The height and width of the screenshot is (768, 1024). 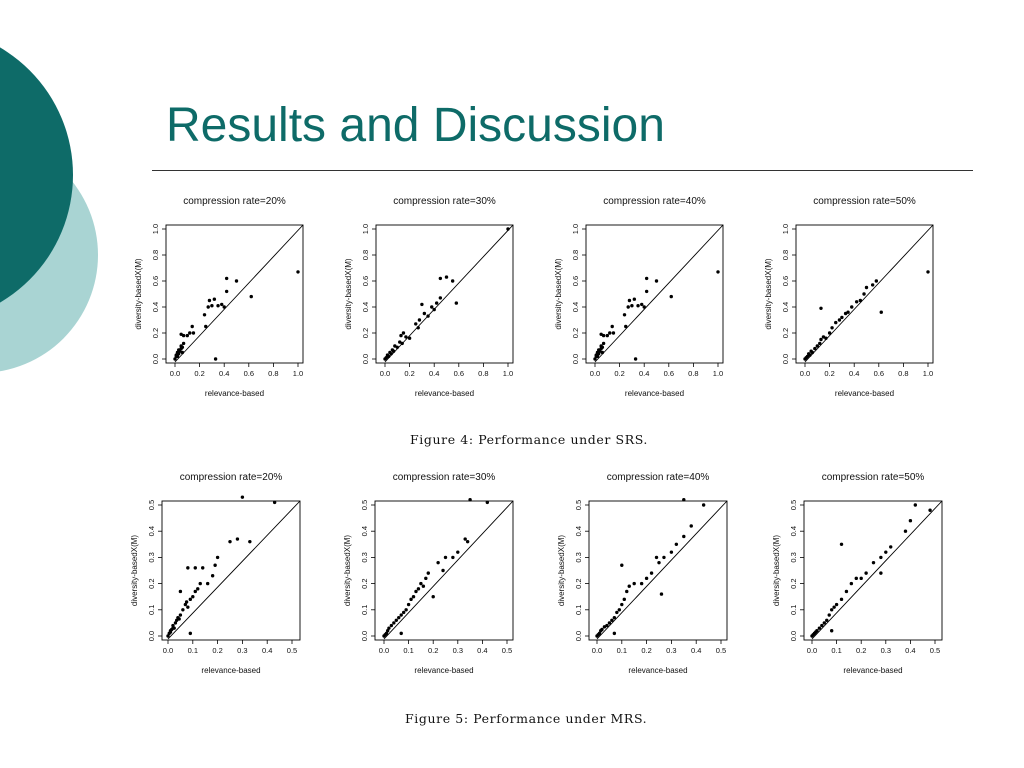 I want to click on y-tick-label: 1.0, so click(x=785, y=229).